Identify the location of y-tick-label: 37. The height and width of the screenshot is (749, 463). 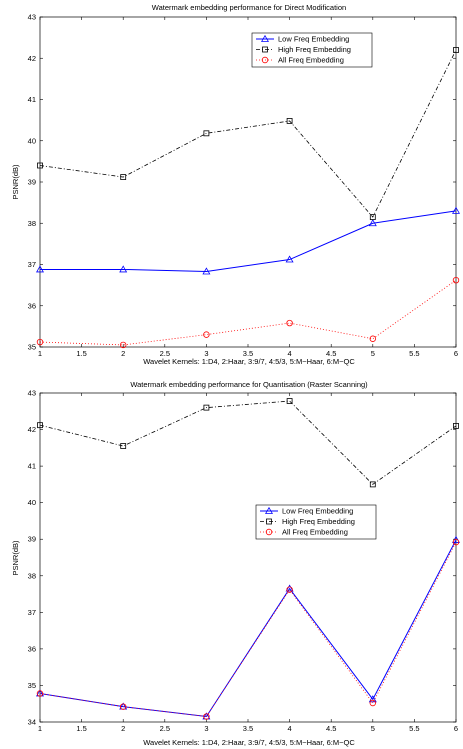
(32, 264).